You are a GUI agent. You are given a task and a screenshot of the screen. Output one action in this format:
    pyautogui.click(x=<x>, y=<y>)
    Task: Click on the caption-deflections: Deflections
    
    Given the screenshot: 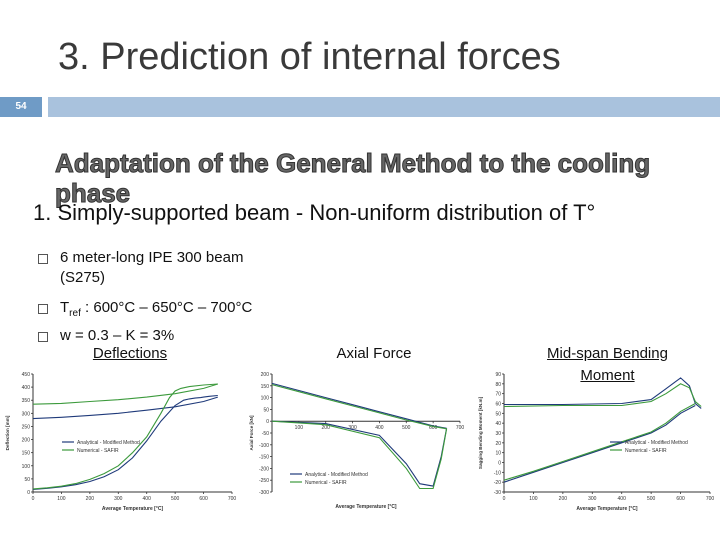 What is the action you would take?
    pyautogui.click(x=130, y=353)
    